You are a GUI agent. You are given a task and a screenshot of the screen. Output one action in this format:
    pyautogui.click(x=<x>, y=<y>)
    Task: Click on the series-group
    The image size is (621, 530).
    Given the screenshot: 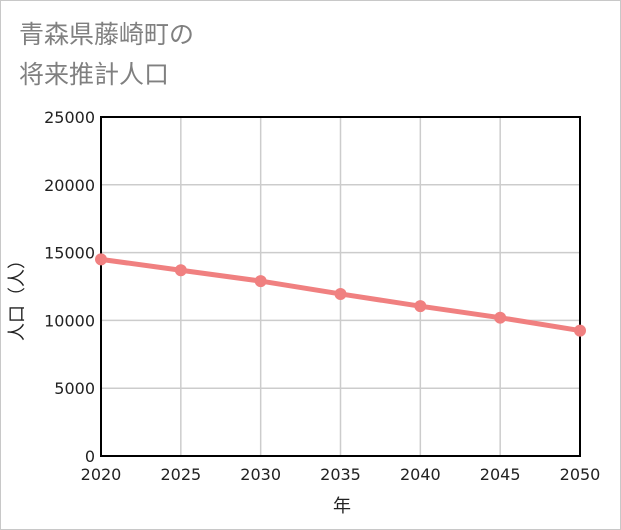 What is the action you would take?
    pyautogui.click(x=340, y=295)
    